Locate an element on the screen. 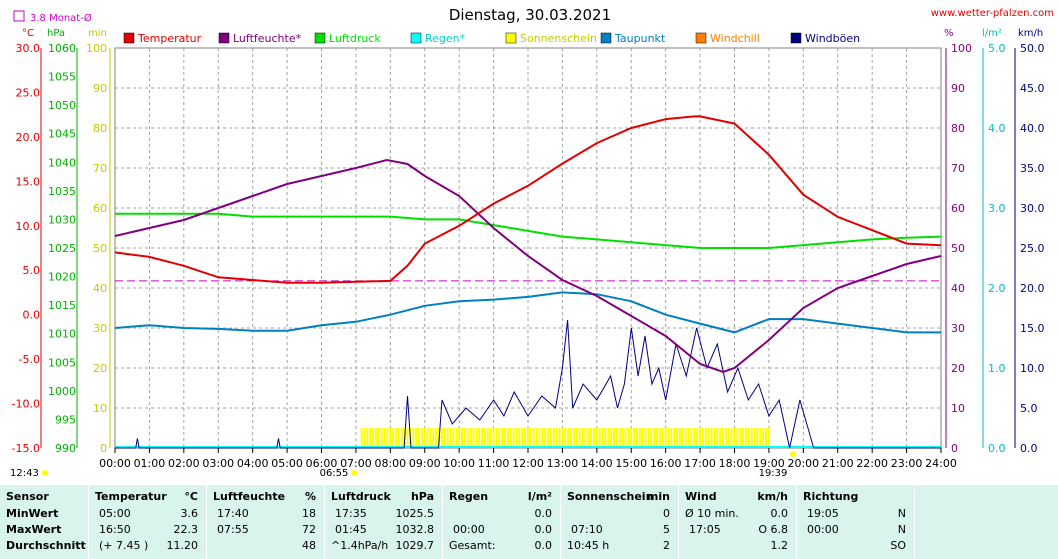 The image size is (1058, 559). legend-label: Sonnenschein is located at coordinates (558, 38).